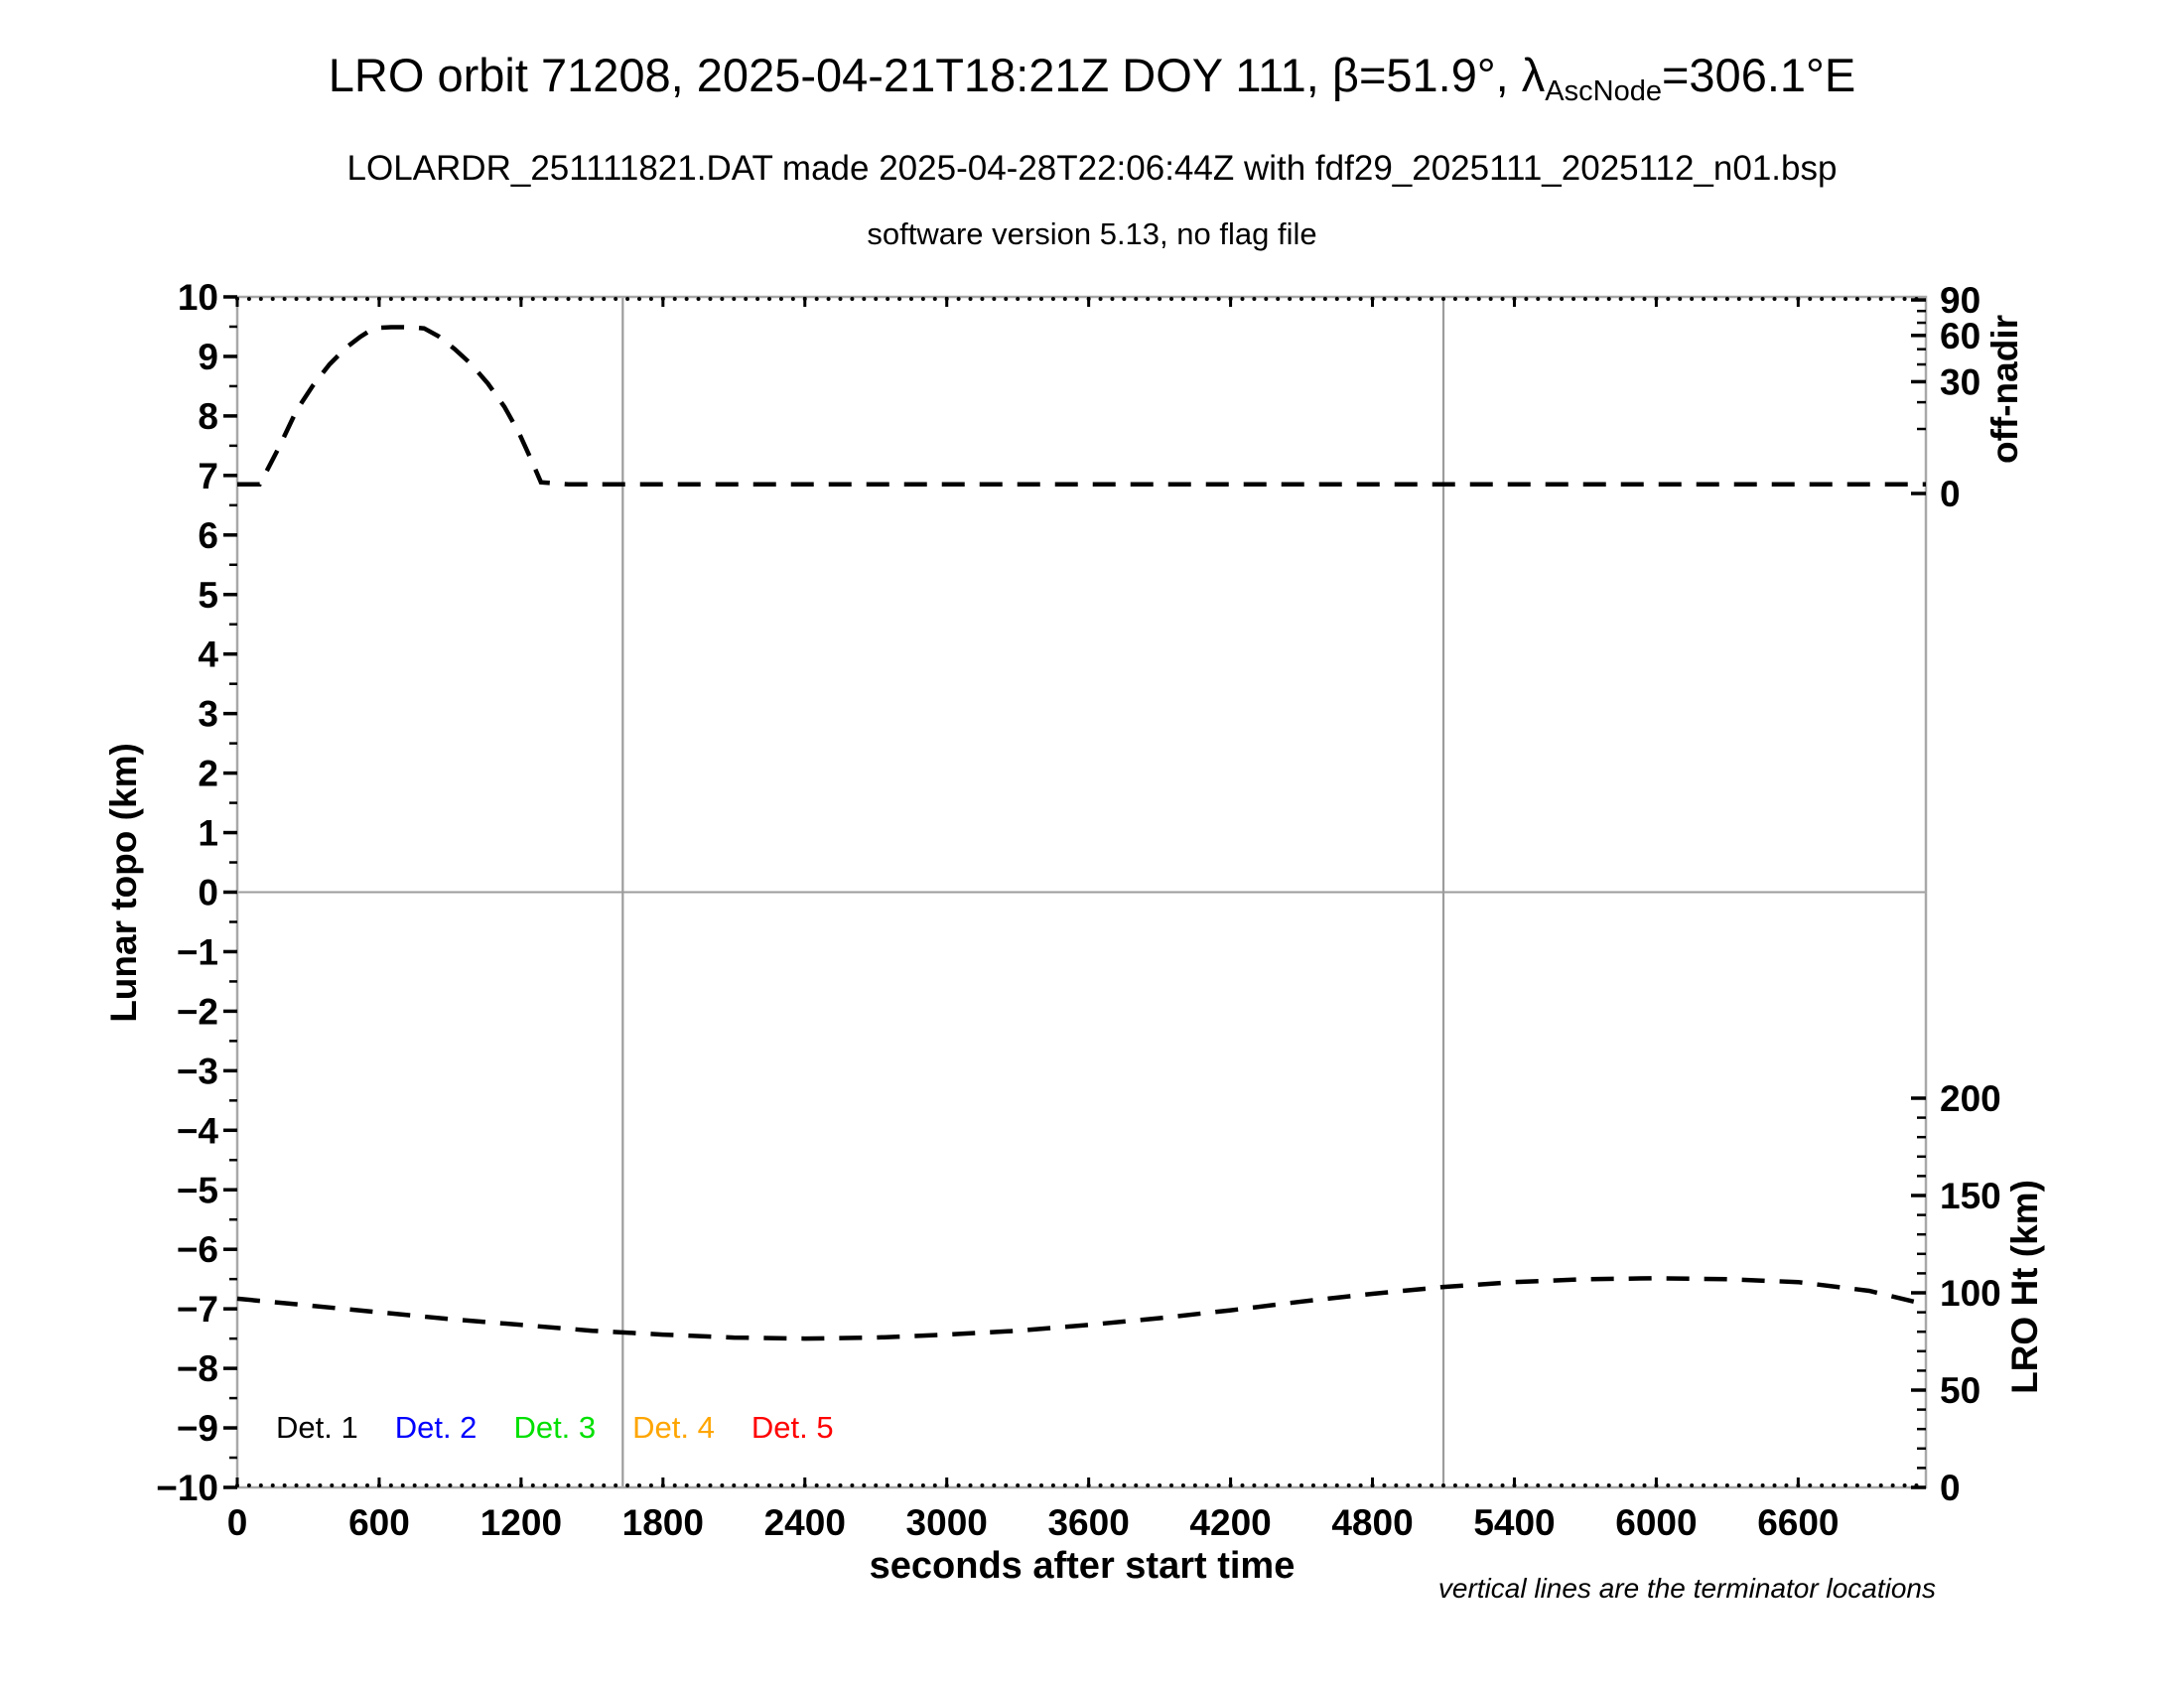 This screenshot has height=1688, width=2184. What do you see at coordinates (1960, 381) in the screenshot?
I see `off-nadir-tick-label: 30` at bounding box center [1960, 381].